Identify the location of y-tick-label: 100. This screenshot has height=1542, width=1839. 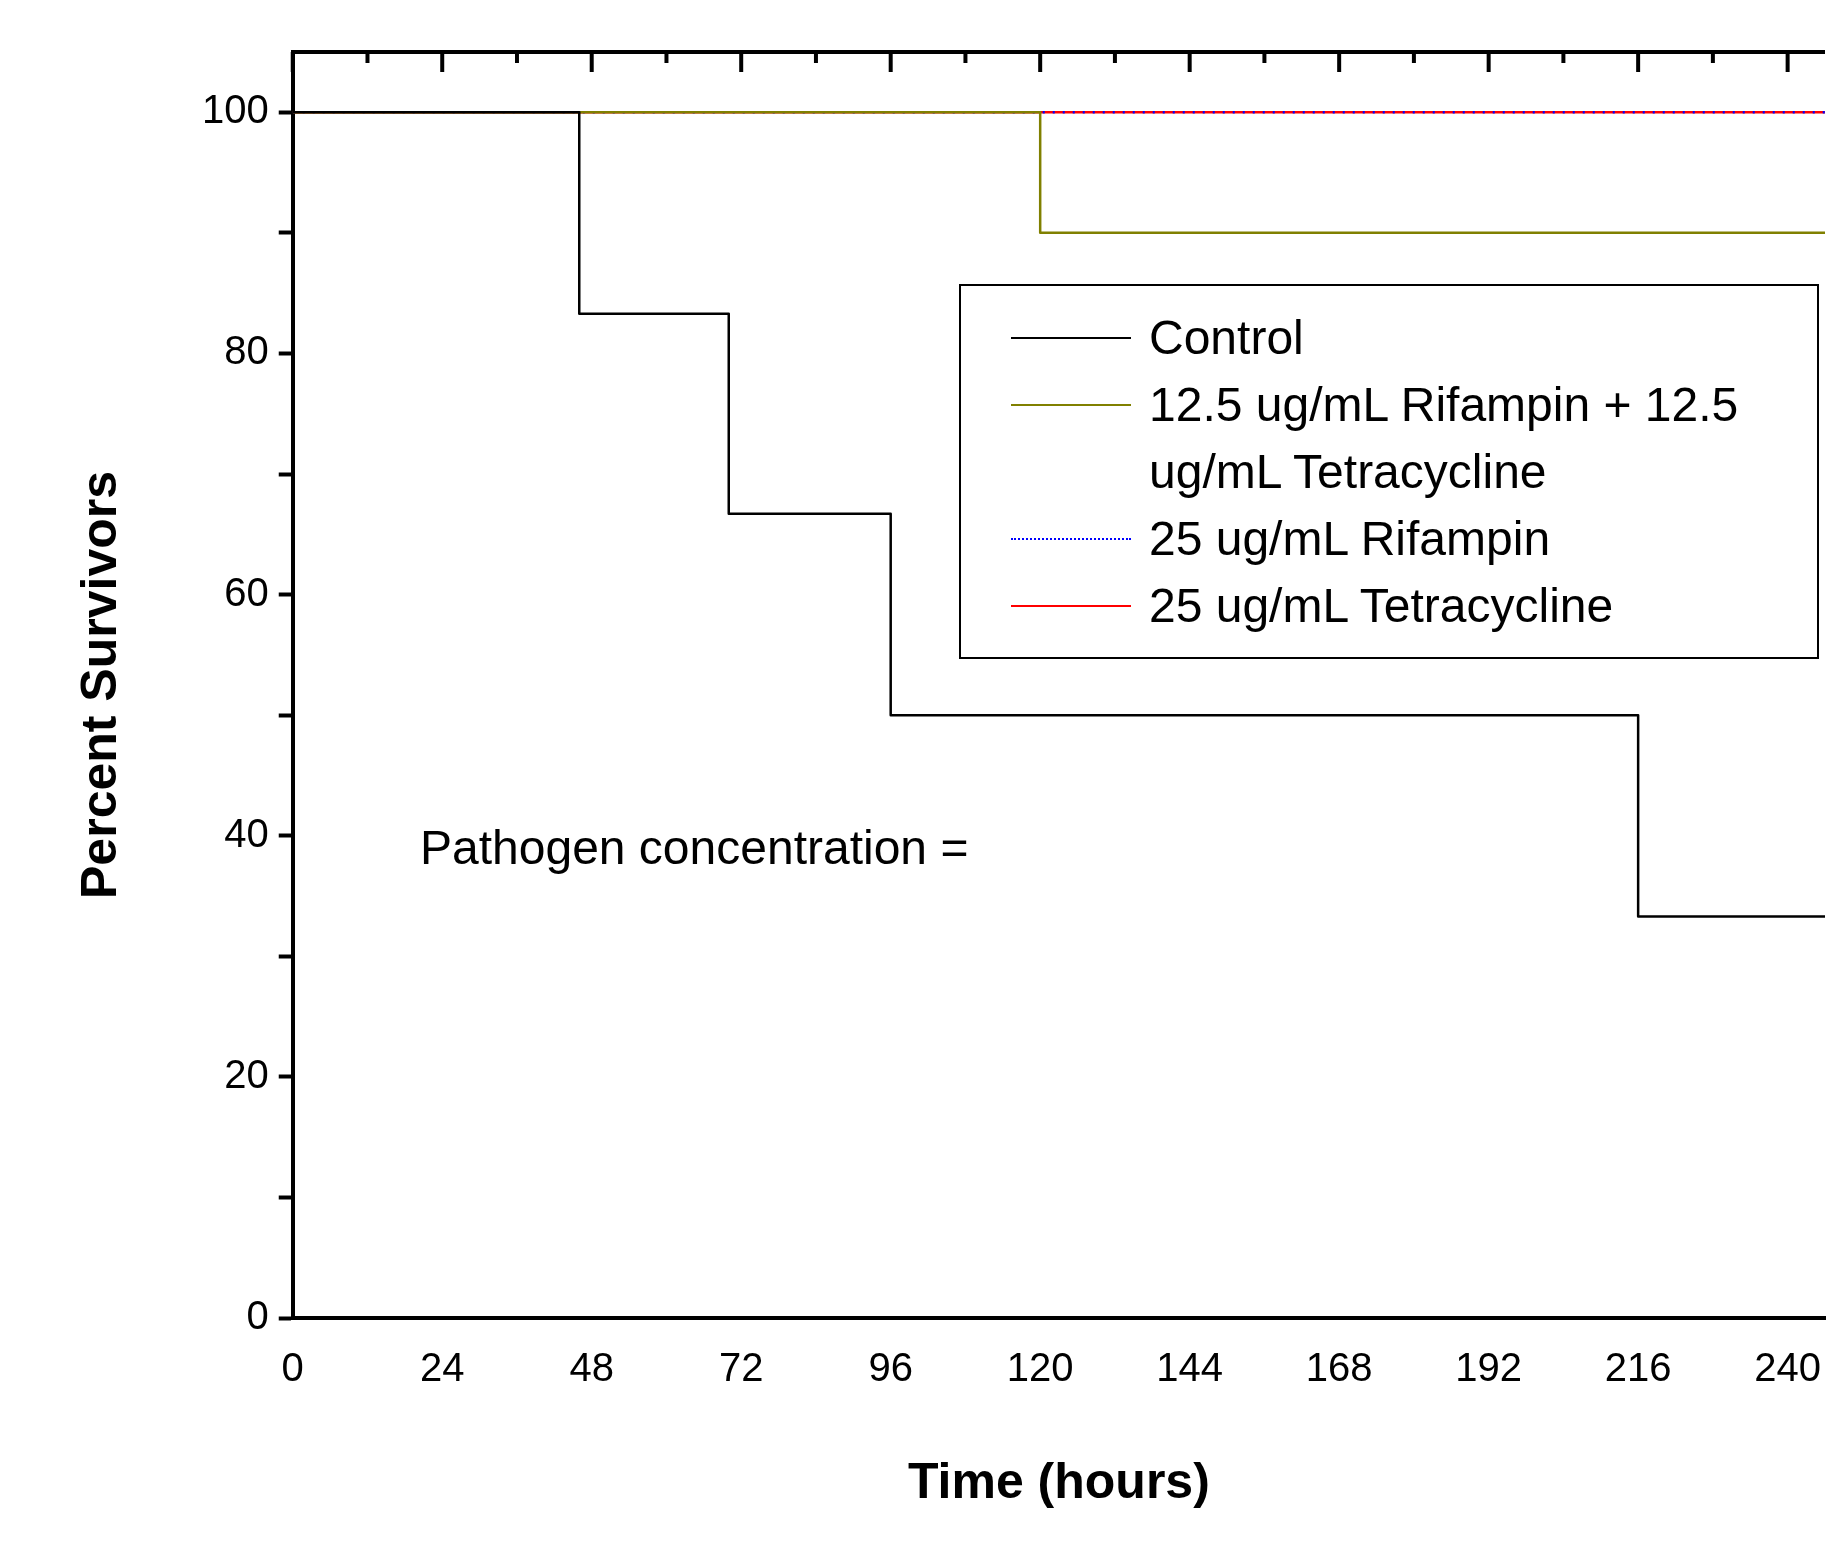
(235, 109).